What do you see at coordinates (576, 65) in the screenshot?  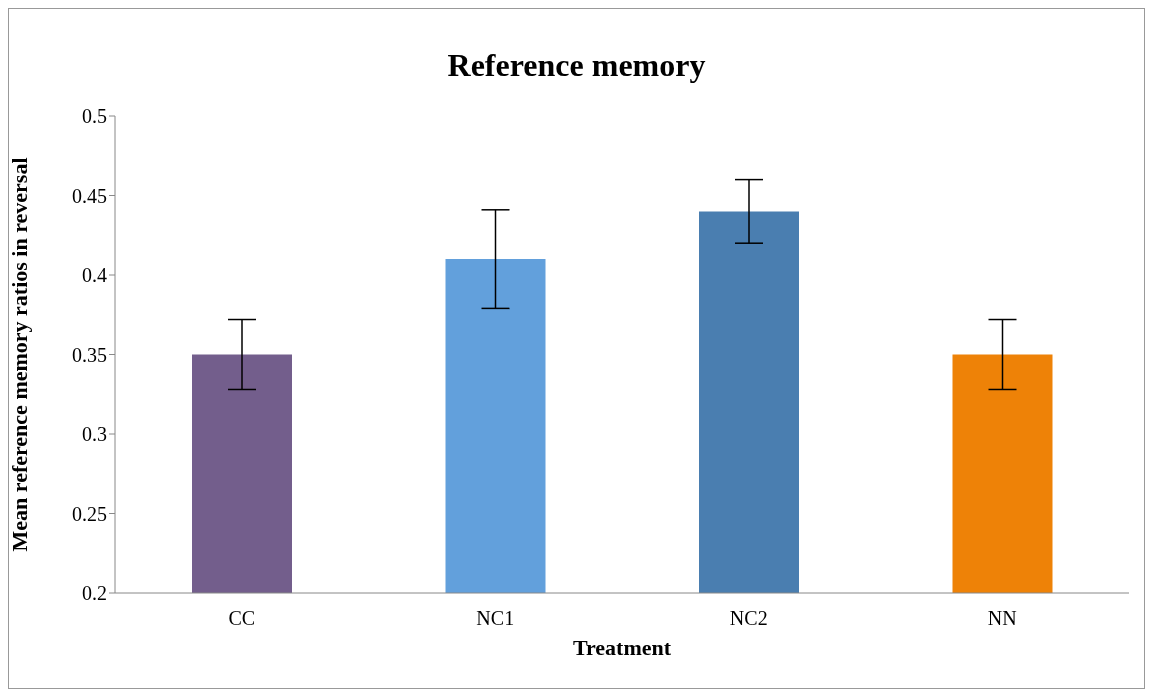 I see `chart-title: Reference memory` at bounding box center [576, 65].